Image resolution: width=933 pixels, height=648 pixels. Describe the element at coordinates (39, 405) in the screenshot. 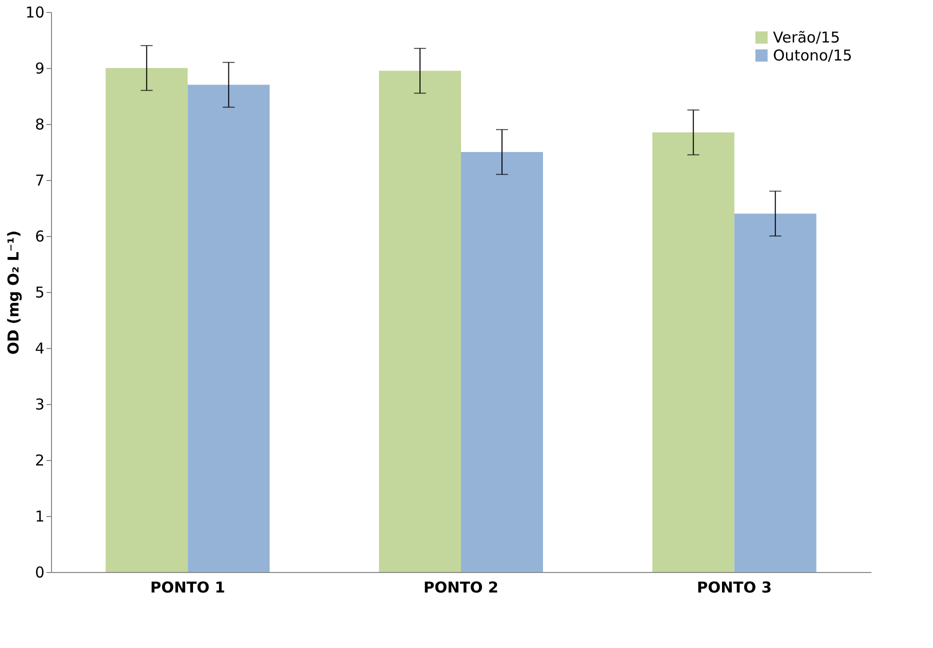

I see `y-tick-label: 3` at that location.